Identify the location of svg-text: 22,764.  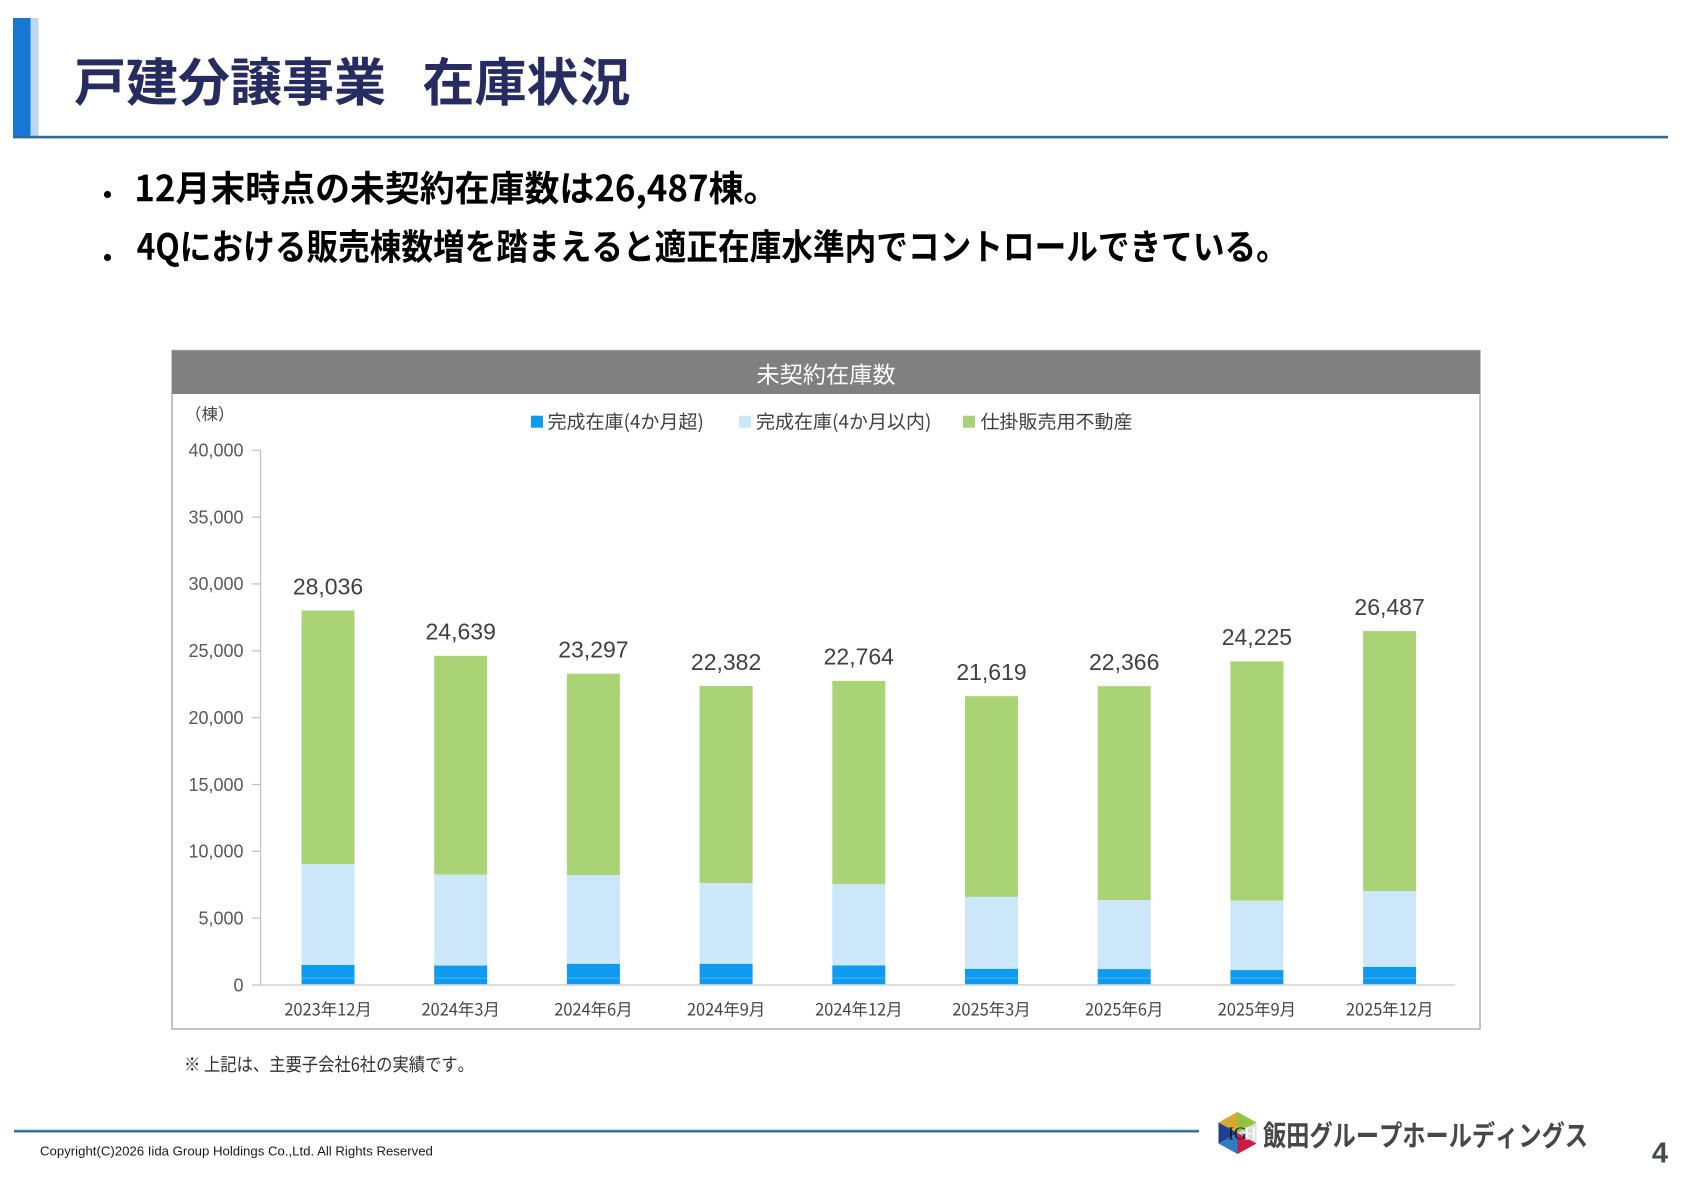
(859, 657).